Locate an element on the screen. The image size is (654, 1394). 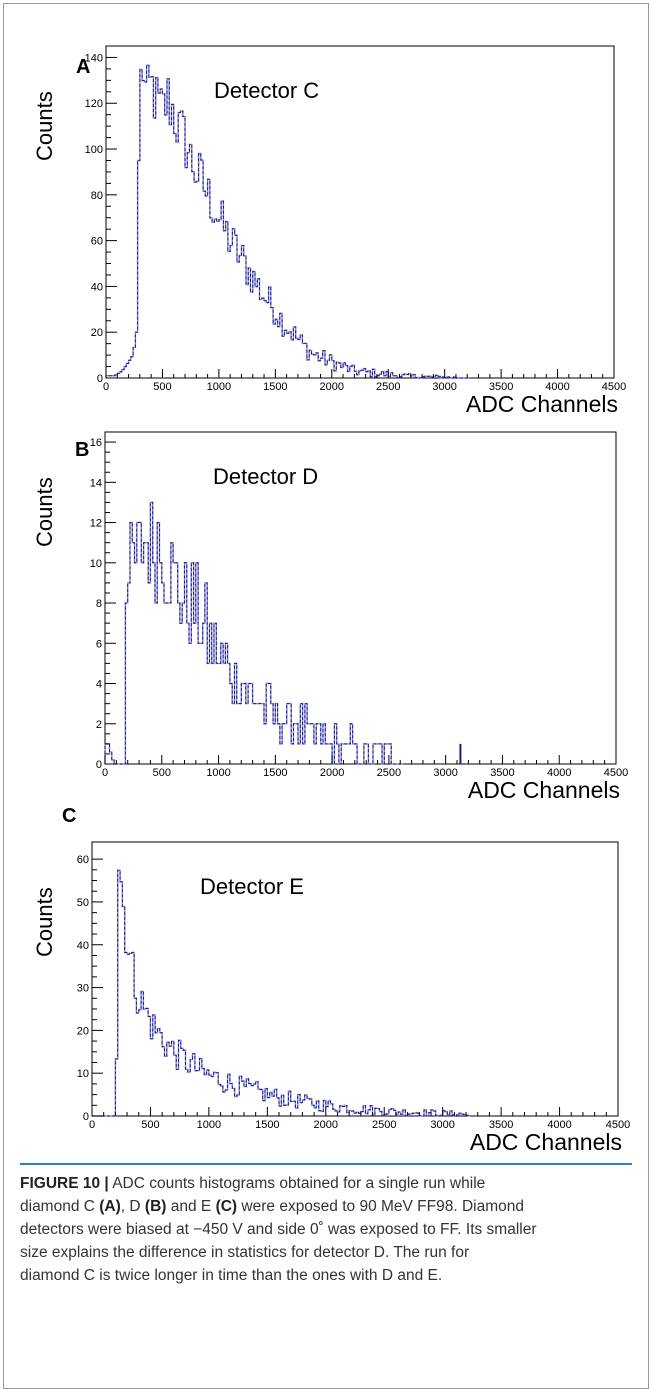
y-tick-label: 50 is located at coordinates (83, 903).